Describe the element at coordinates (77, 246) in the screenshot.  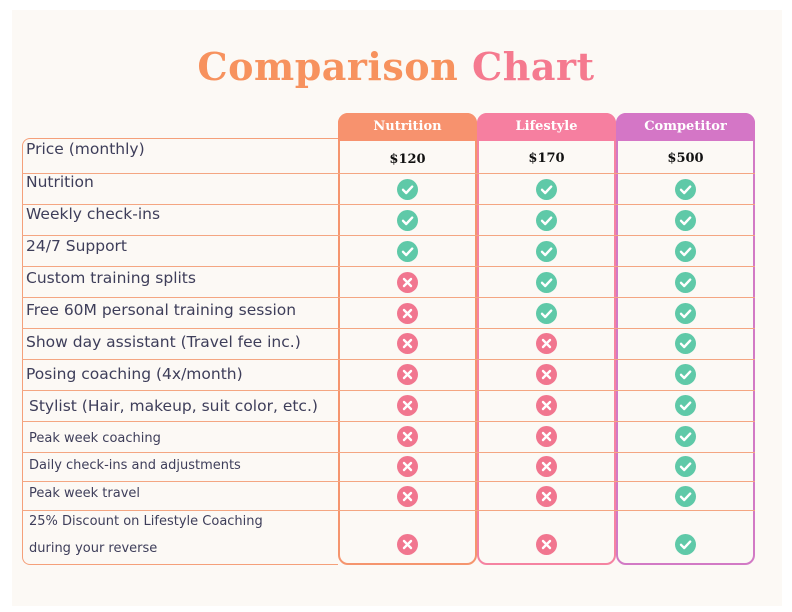
I see `row-label-support: 24/7 Support` at that location.